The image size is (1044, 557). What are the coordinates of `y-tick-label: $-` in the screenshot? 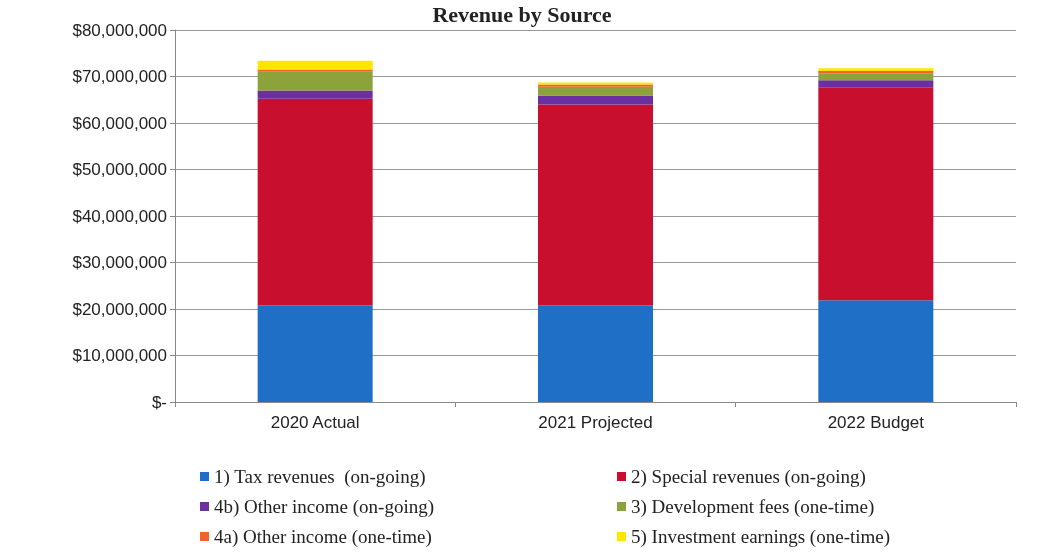 It's located at (159, 402).